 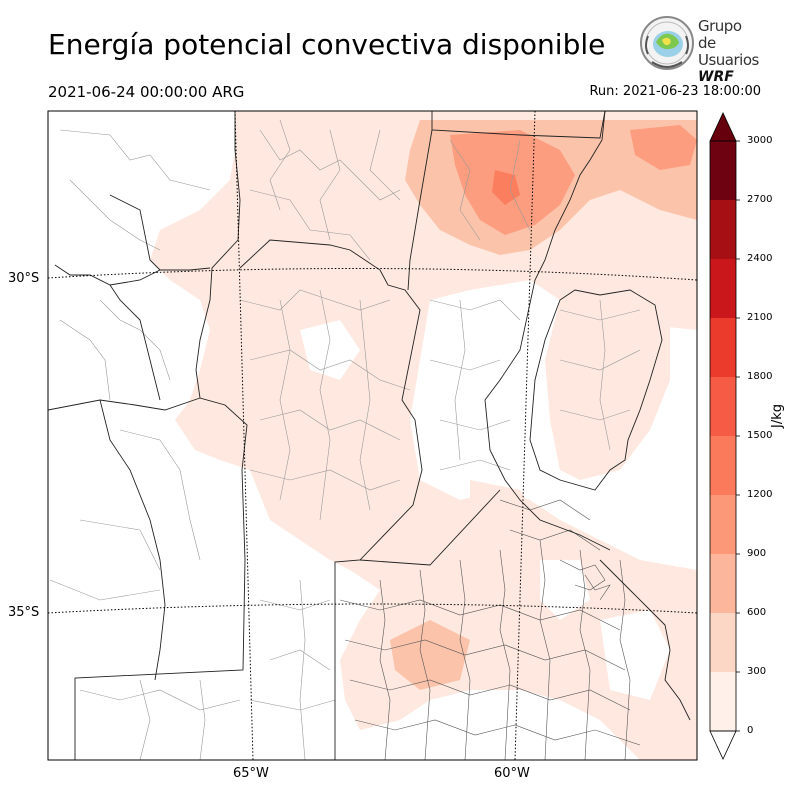 What do you see at coordinates (750, 730) in the screenshot?
I see `colorbar-tick: 0` at bounding box center [750, 730].